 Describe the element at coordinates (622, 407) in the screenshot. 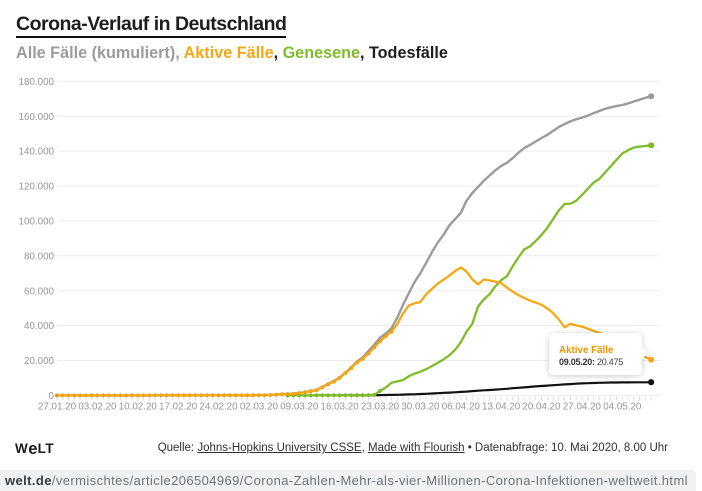

I see `svg-text: 04.05.20` at that location.